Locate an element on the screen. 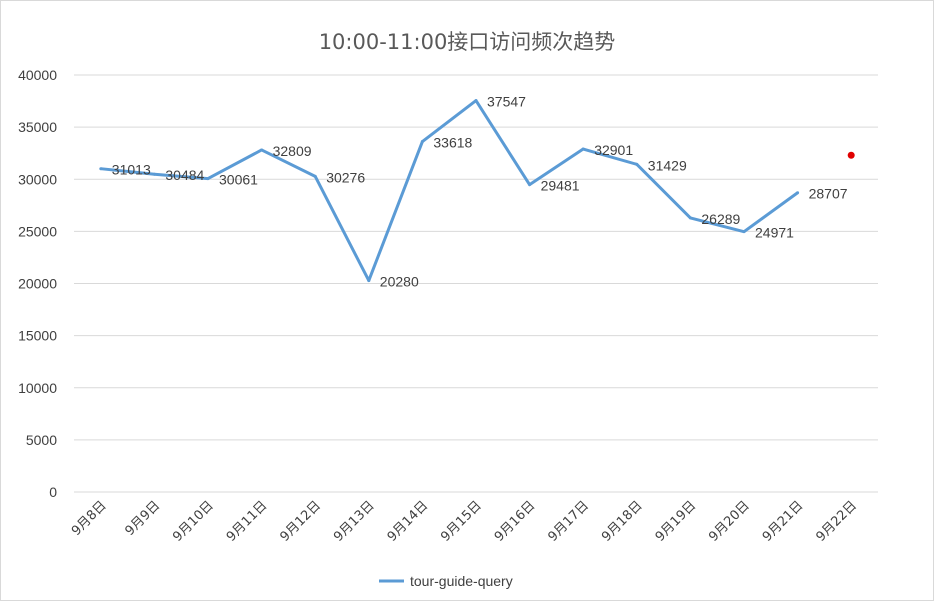 The image size is (934, 601). x-tick-label: 9月22日 is located at coordinates (836, 521).